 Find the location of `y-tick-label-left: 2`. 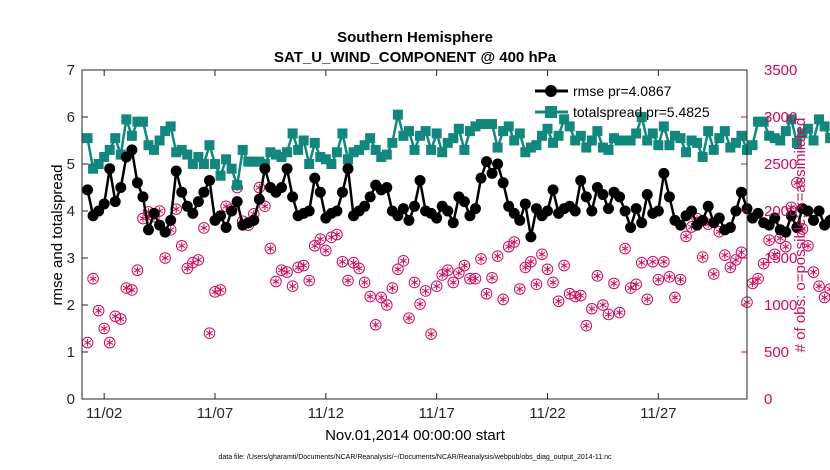

y-tick-label-left: 2 is located at coordinates (71, 305).